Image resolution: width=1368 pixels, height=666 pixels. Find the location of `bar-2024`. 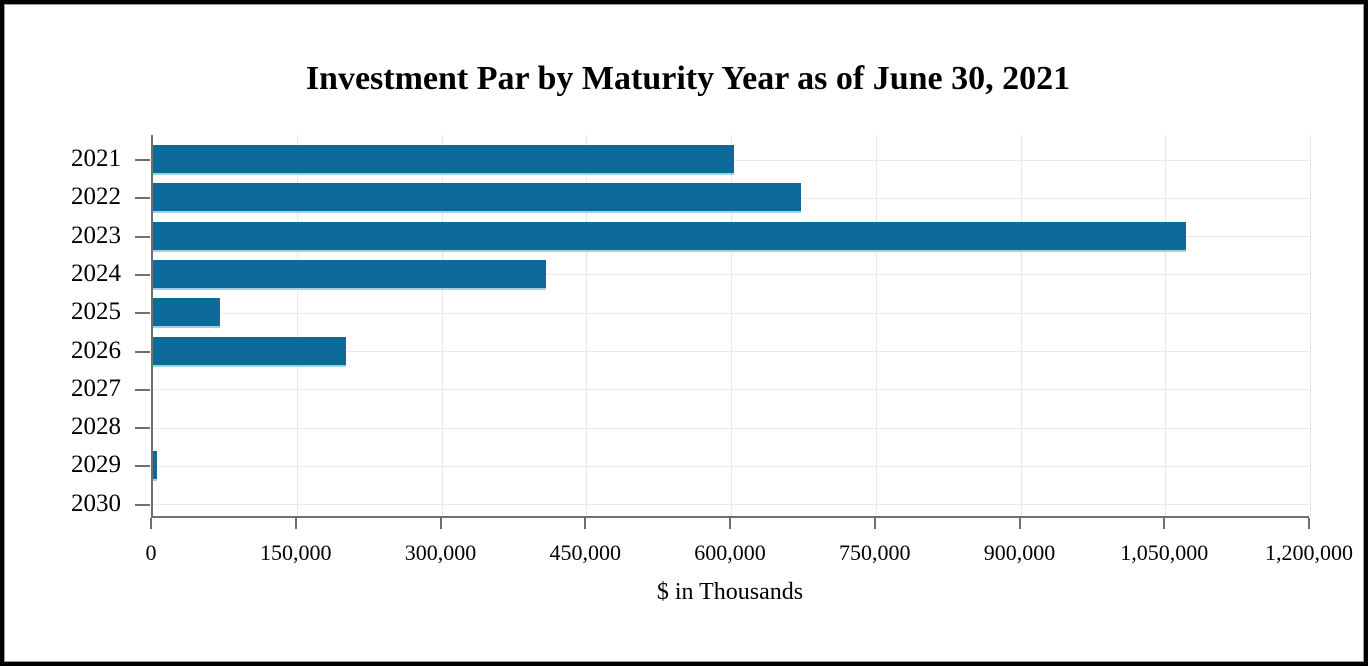

bar-2024 is located at coordinates (349, 274).